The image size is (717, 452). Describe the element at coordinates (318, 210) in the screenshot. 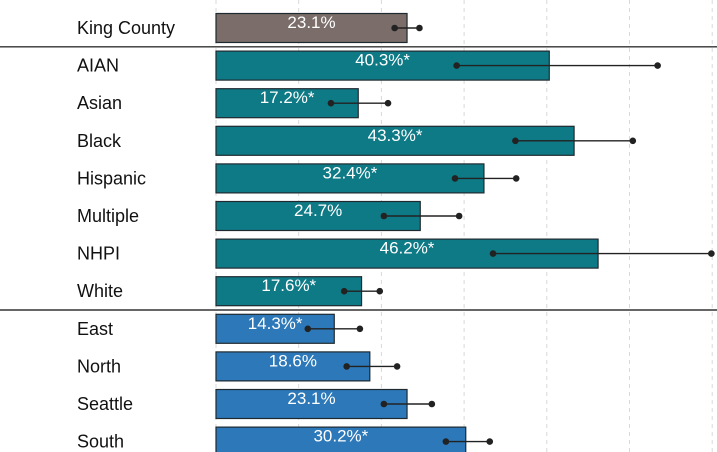

I see `value-label: 24.7%` at that location.